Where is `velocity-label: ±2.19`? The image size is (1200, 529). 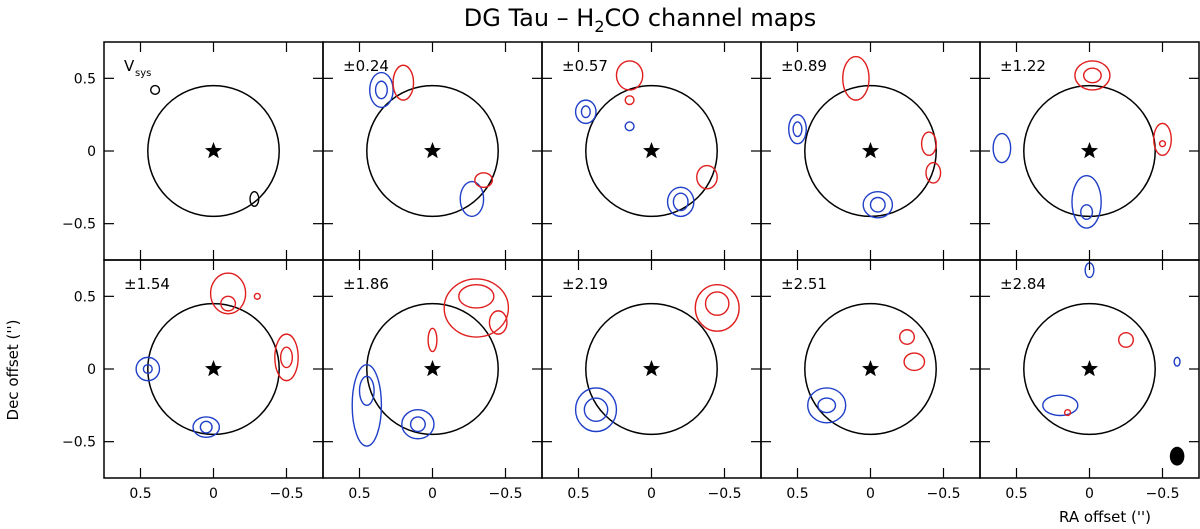
velocity-label: ±2.19 is located at coordinates (585, 284).